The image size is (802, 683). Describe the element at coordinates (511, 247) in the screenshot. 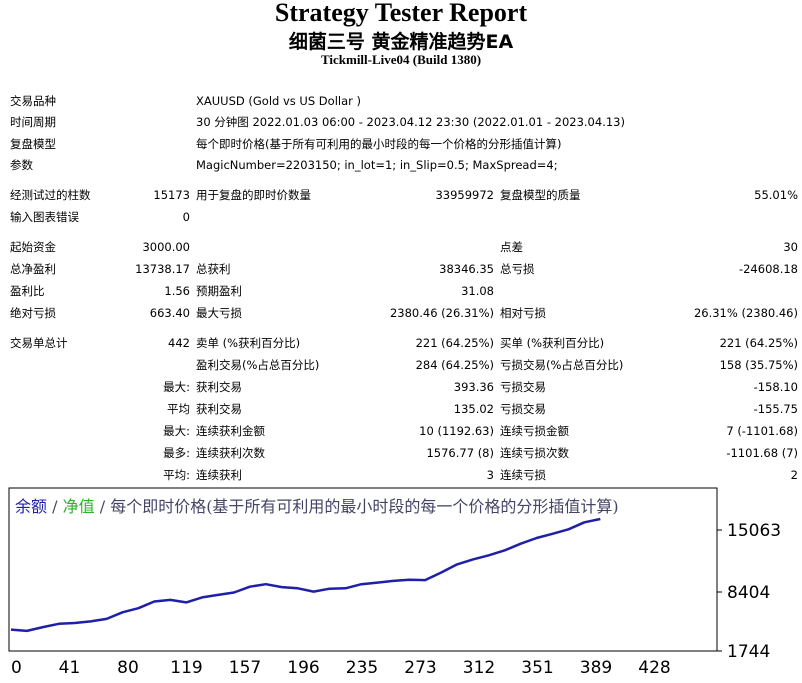

I see `spread-label: 点差` at that location.